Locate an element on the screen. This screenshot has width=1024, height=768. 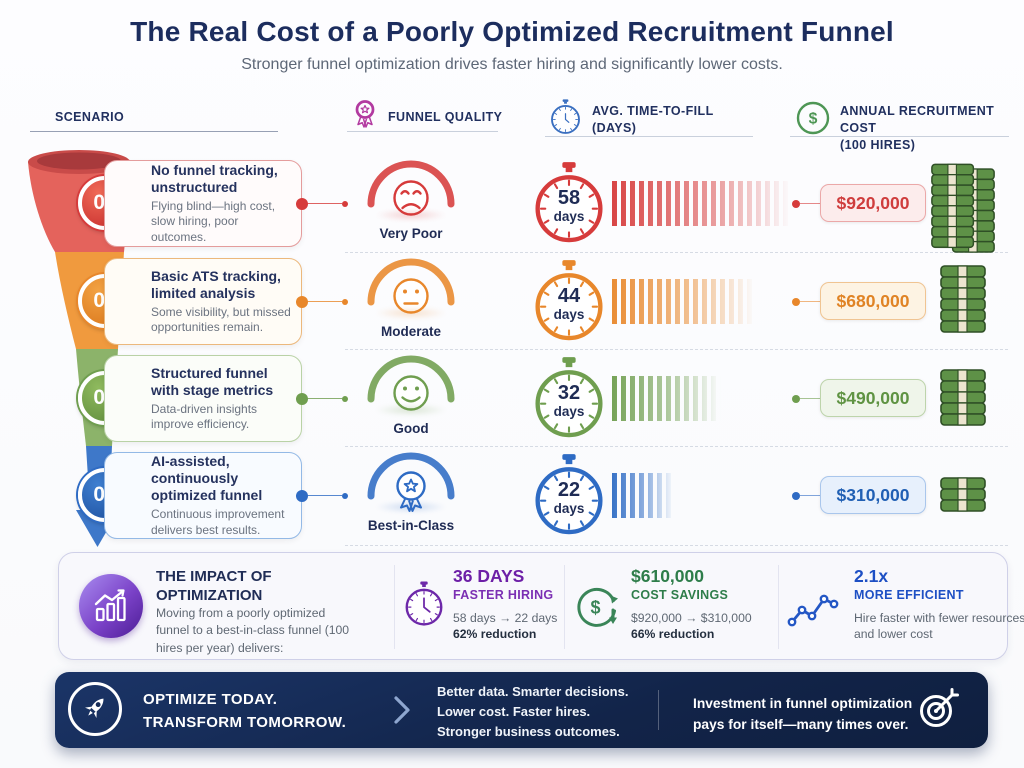
quality-label: Best-in-Class is located at coordinates (411, 525).